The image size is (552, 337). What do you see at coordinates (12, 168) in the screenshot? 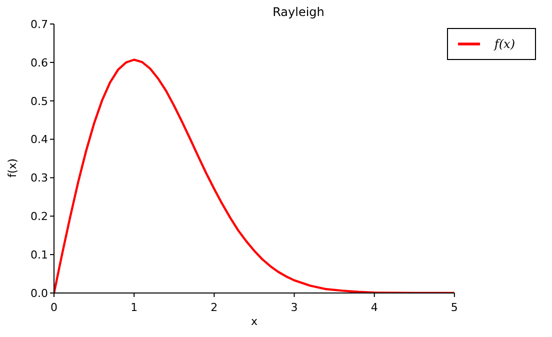
I see `y-axis-title: f(x)` at bounding box center [12, 168].